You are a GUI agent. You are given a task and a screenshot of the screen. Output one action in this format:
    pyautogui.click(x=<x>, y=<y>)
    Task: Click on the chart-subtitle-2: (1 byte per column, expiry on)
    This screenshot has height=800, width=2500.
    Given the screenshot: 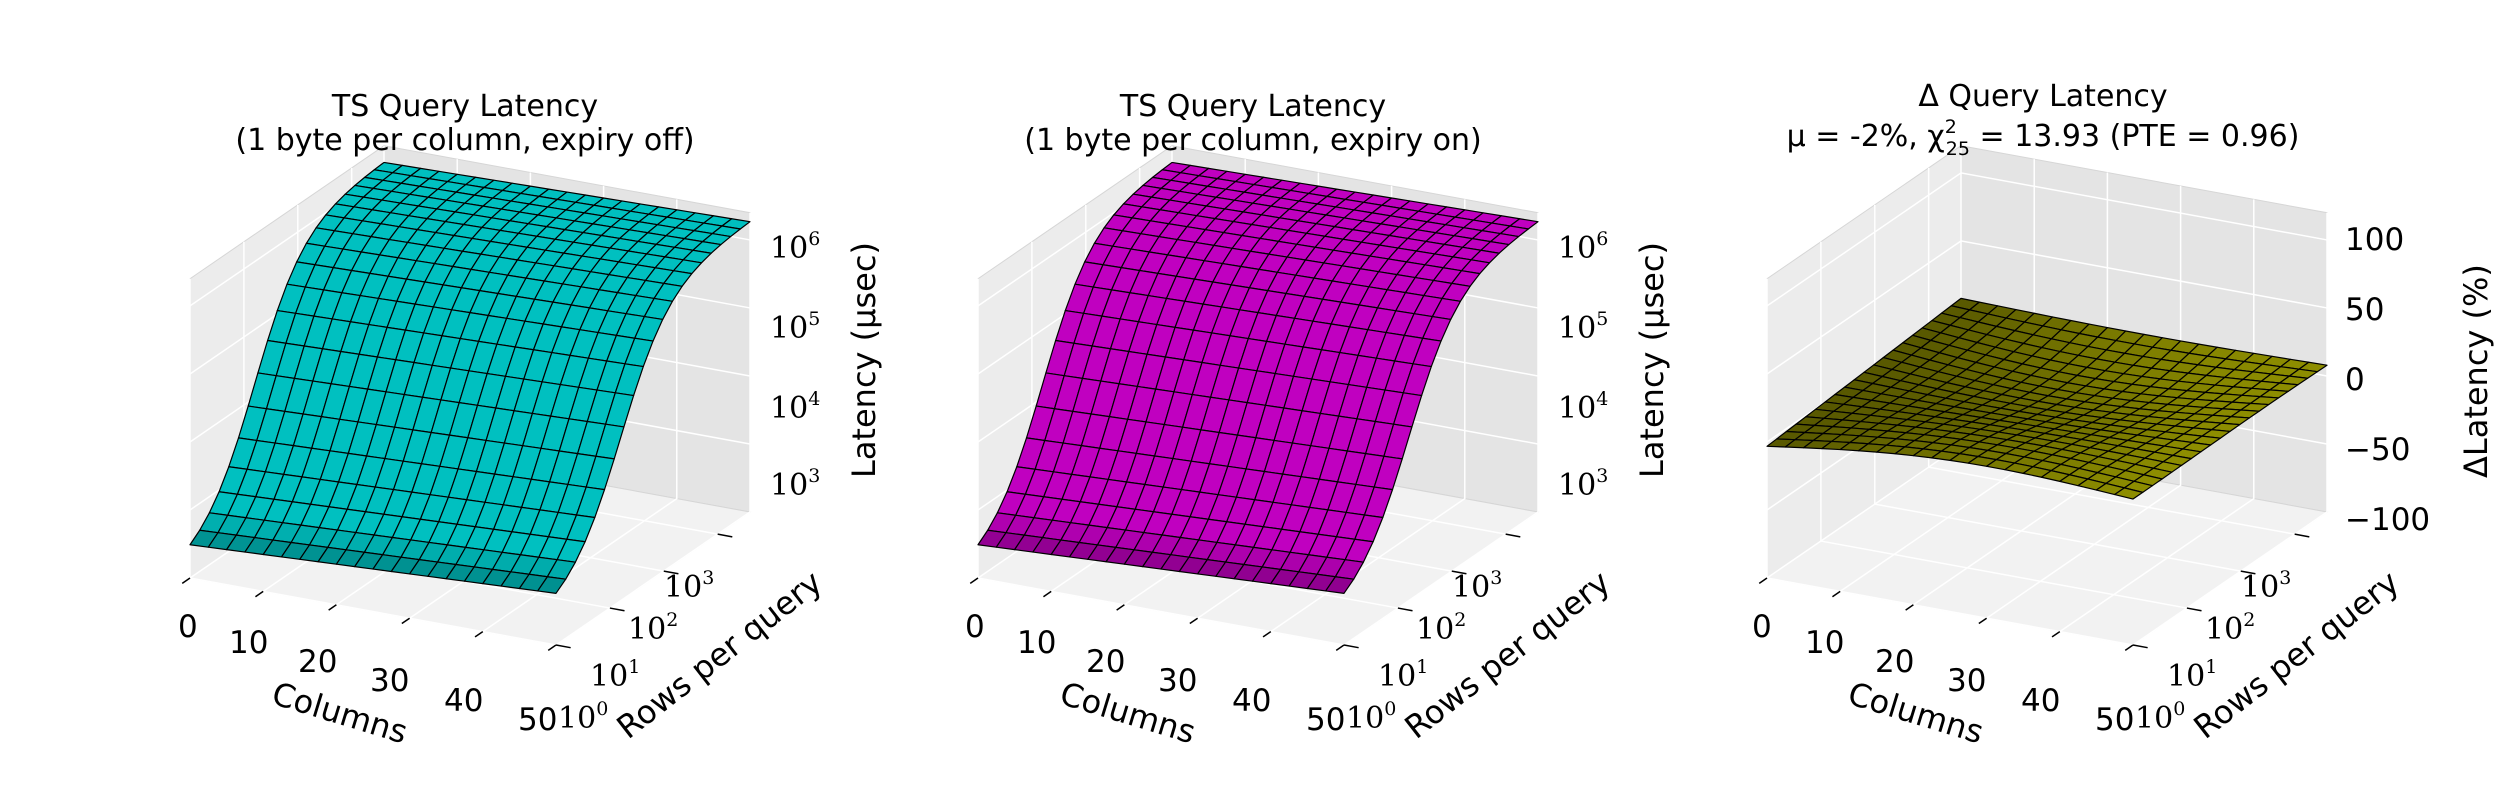 What is the action you would take?
    pyautogui.click(x=1253, y=140)
    